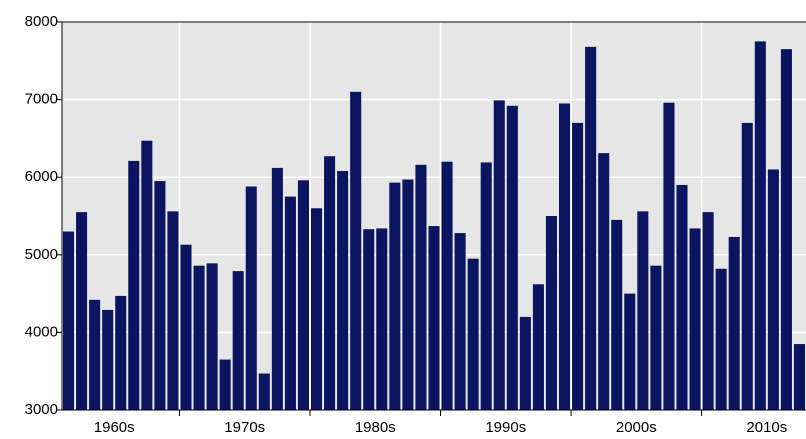 The height and width of the screenshot is (439, 806). Describe the element at coordinates (636, 427) in the screenshot. I see `x-tick-label: 2000s` at that location.